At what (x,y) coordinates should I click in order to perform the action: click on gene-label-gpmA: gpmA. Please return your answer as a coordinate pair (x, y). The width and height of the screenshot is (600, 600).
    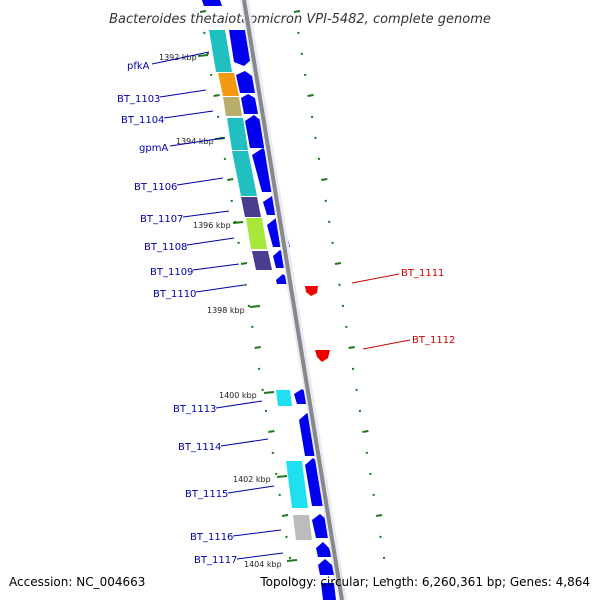
    Looking at the image, I should click on (153, 148).